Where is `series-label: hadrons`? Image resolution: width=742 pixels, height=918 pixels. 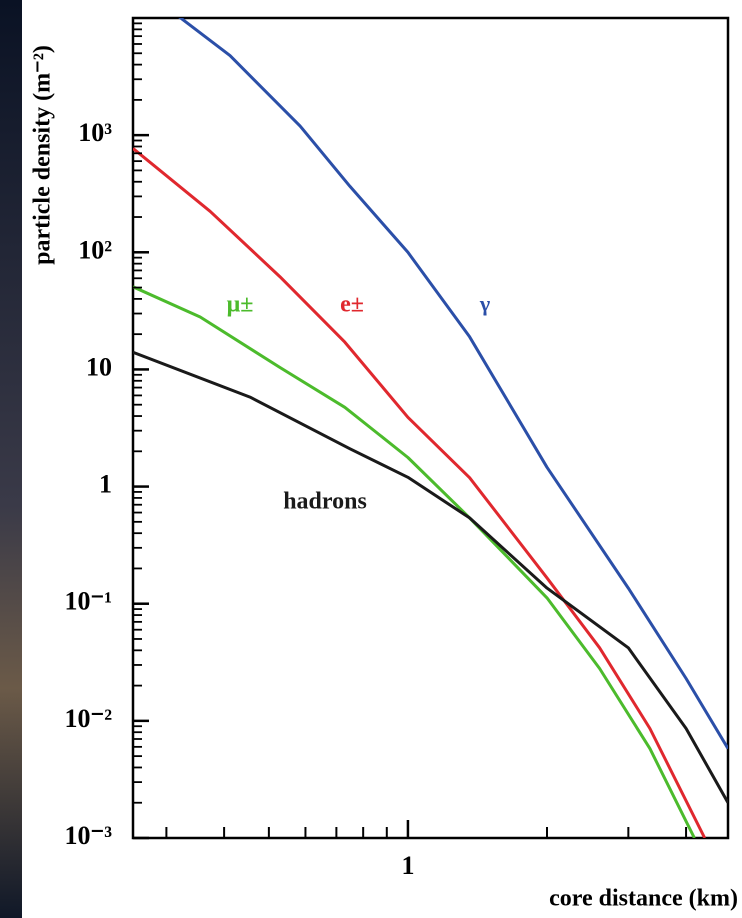
series-label: hadrons is located at coordinates (325, 502).